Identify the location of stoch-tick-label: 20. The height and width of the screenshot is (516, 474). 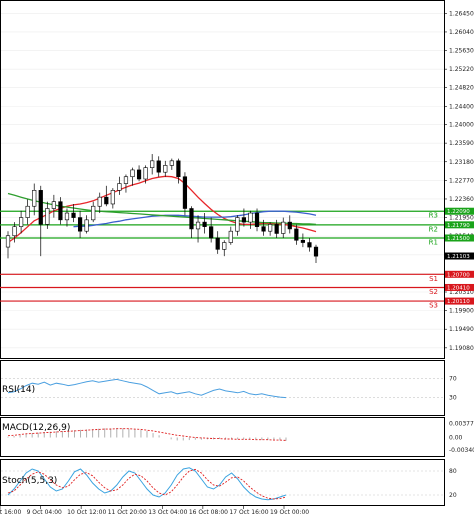
(453, 495).